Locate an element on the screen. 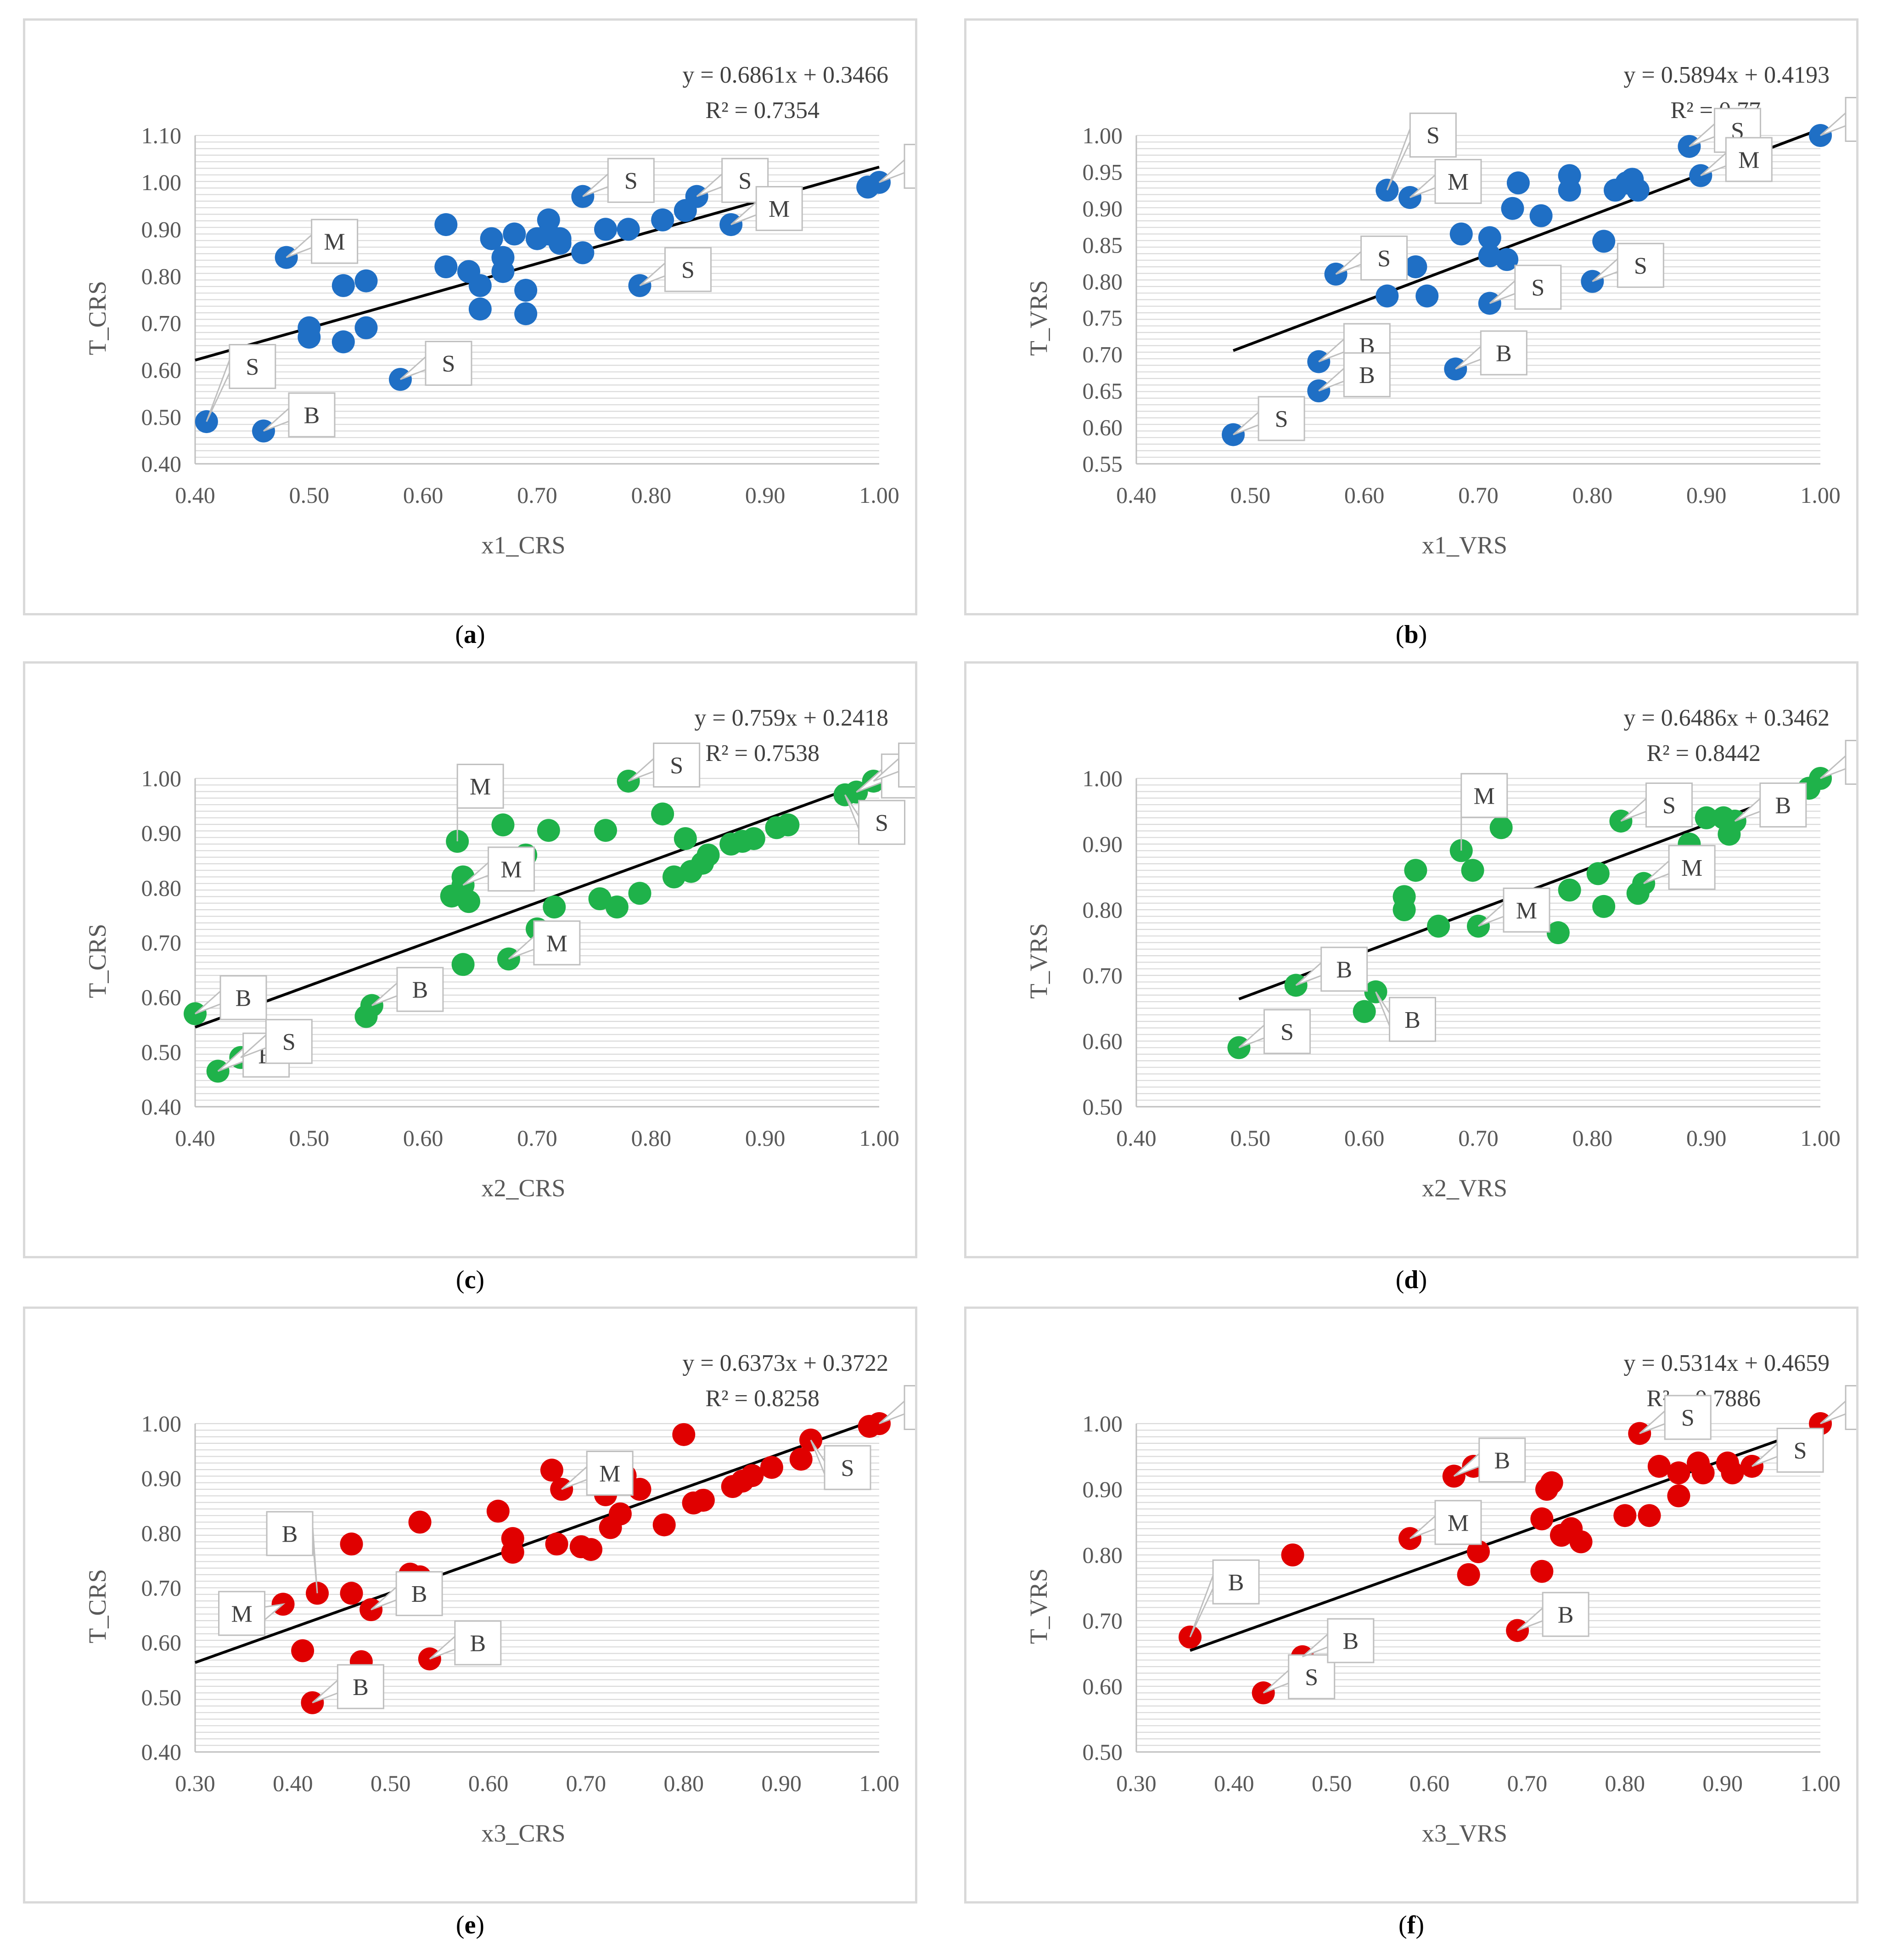  x-axis-label: x3_CRS is located at coordinates (523, 1833).